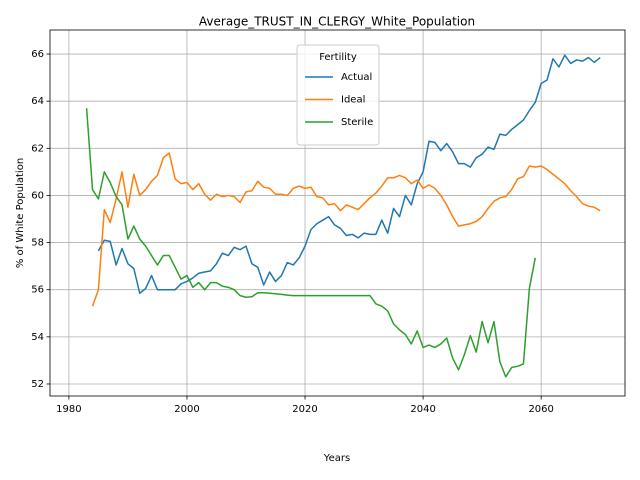  I want to click on y-tick-label: 60, so click(37, 195).